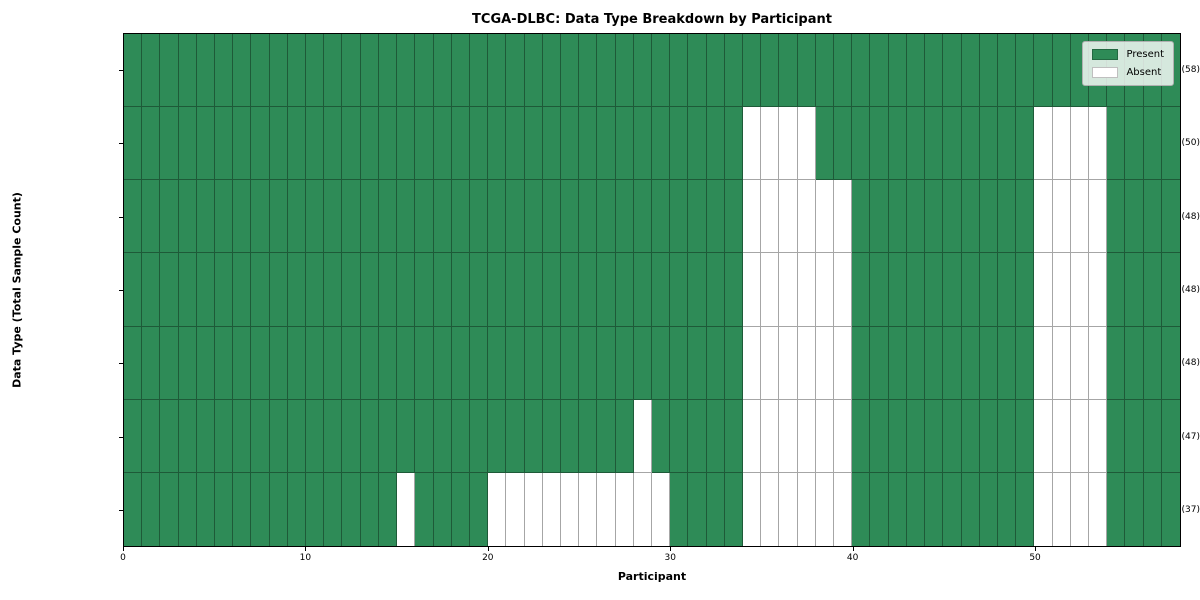 The height and width of the screenshot is (600, 1200). I want to click on x-tick-label: 10, so click(305, 558).